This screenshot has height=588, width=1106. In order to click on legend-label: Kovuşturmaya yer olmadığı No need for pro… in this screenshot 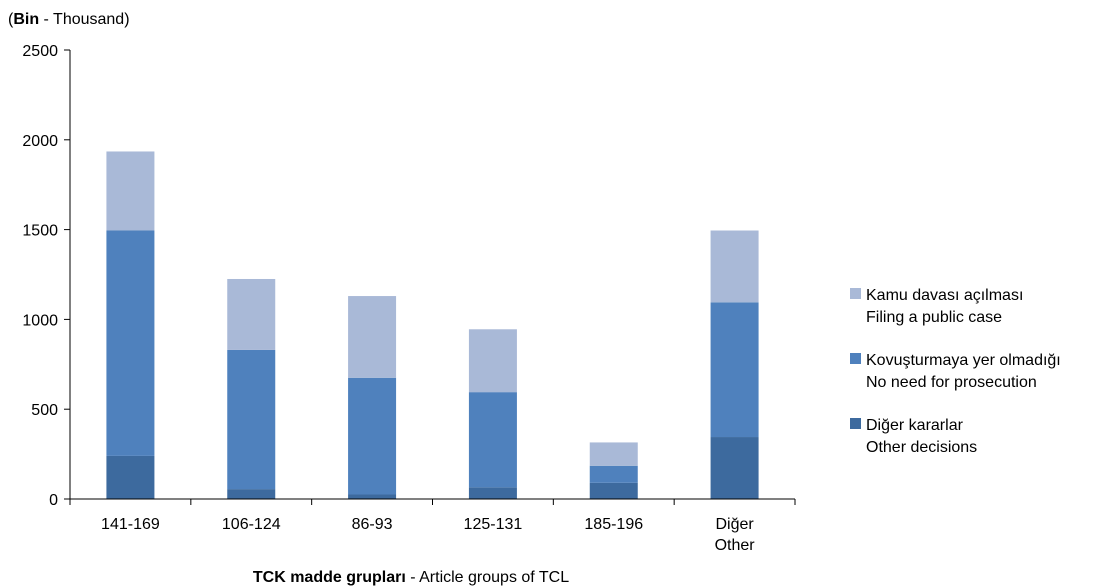, I will do `click(963, 371)`.